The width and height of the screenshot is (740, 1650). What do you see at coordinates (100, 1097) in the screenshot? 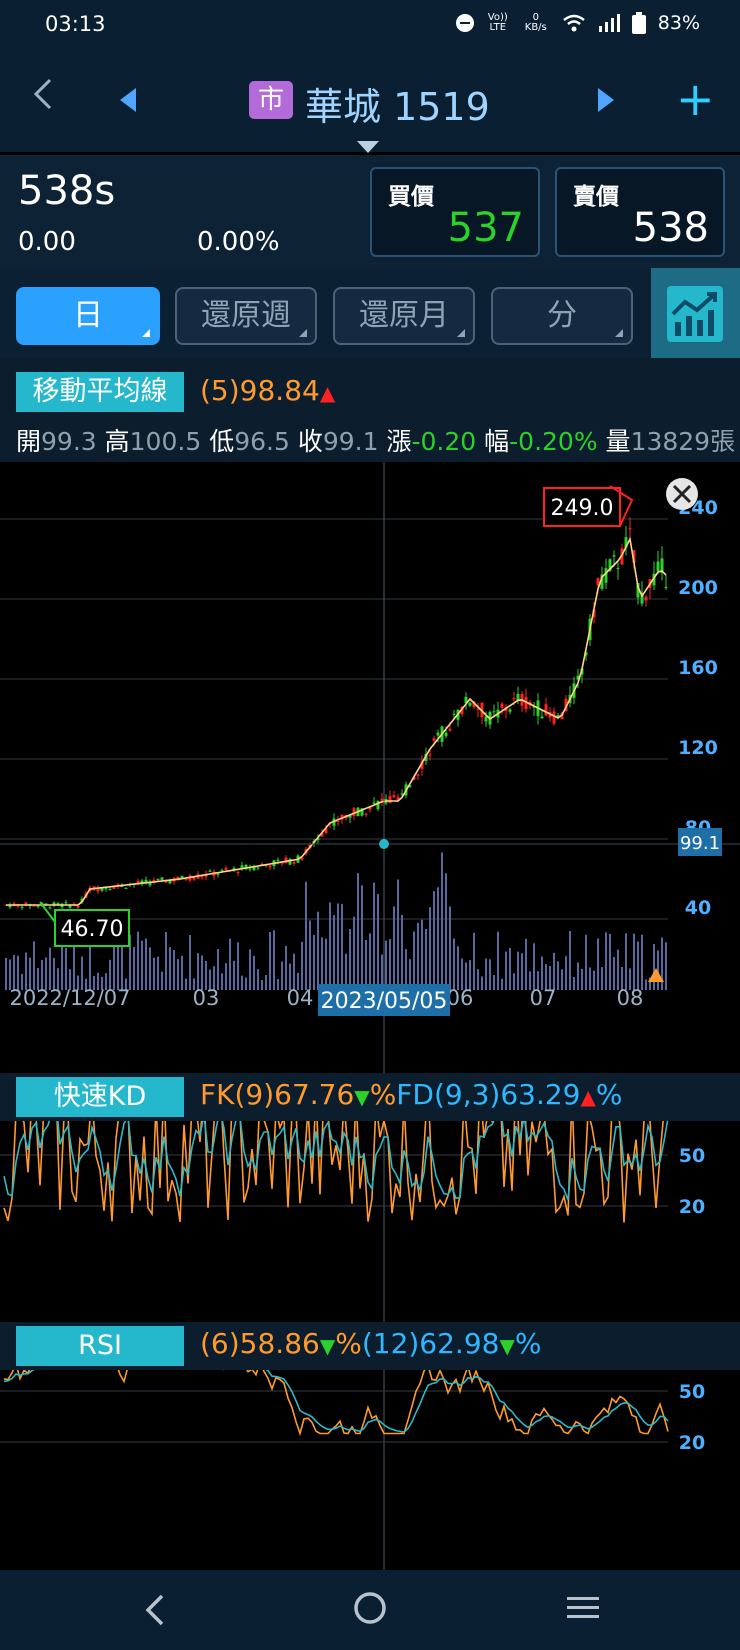
I see `kd-label: 快速KD` at bounding box center [100, 1097].